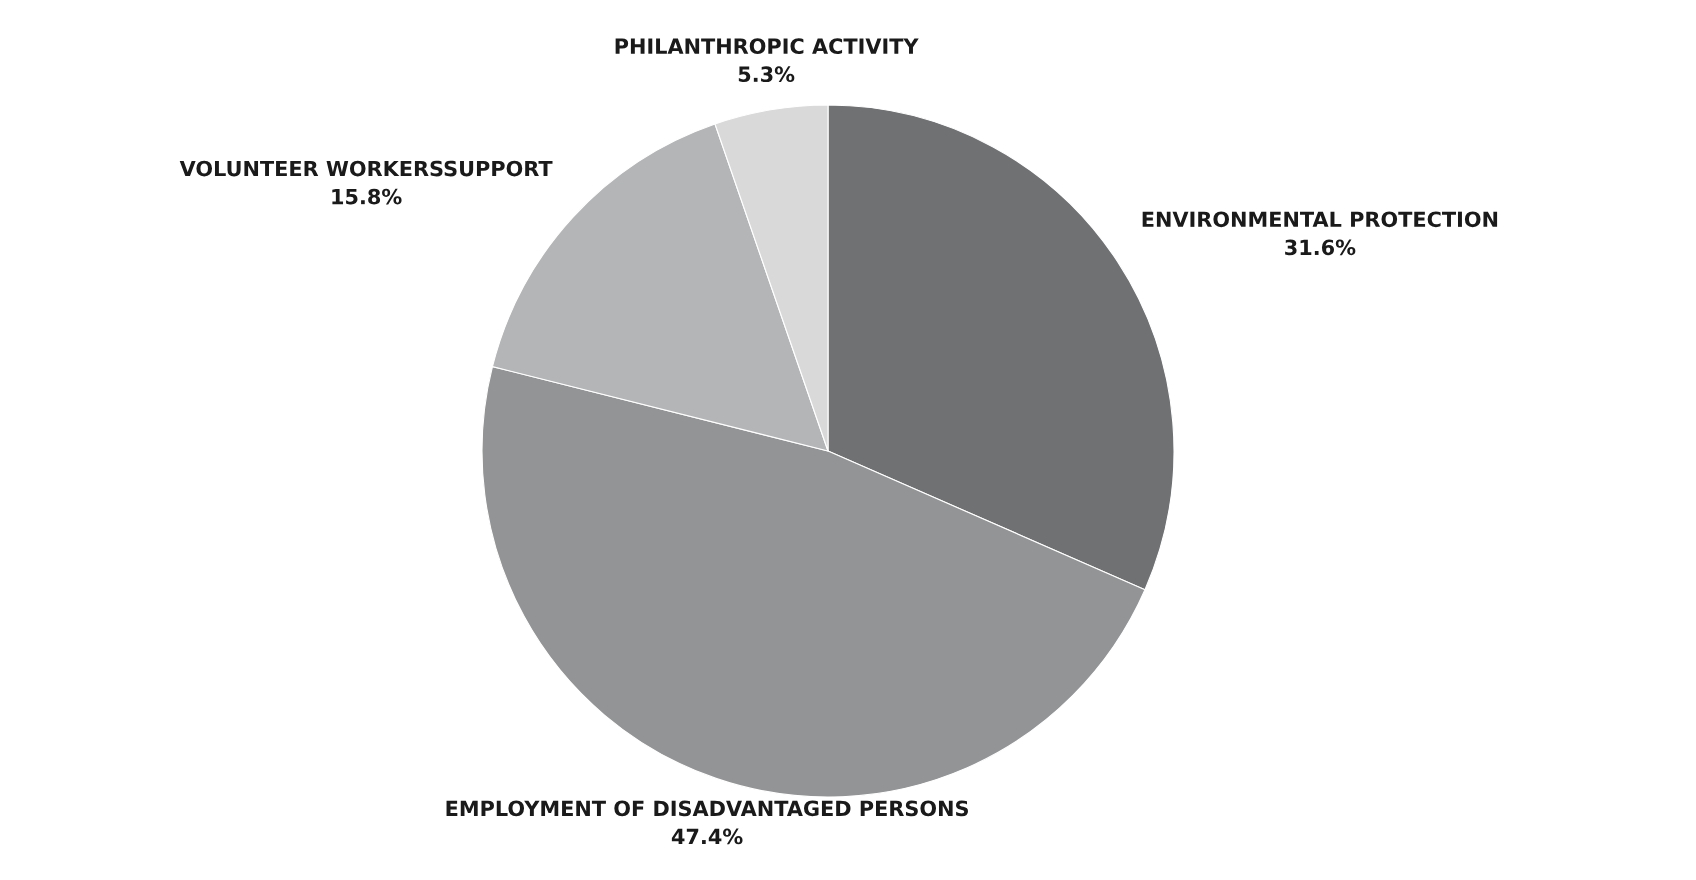 Image resolution: width=1696 pixels, height=880 pixels. What do you see at coordinates (1320, 247) in the screenshot?
I see `data-label: 31.6%` at bounding box center [1320, 247].